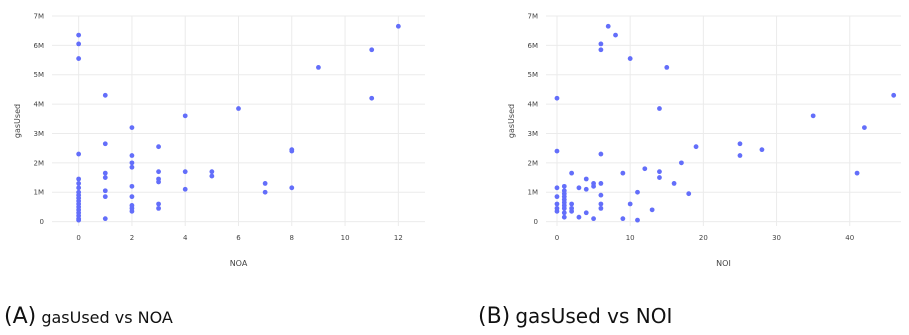 The height and width of the screenshot is (335, 909). What do you see at coordinates (776, 238) in the screenshot?
I see `x-tick-label: 30` at bounding box center [776, 238].